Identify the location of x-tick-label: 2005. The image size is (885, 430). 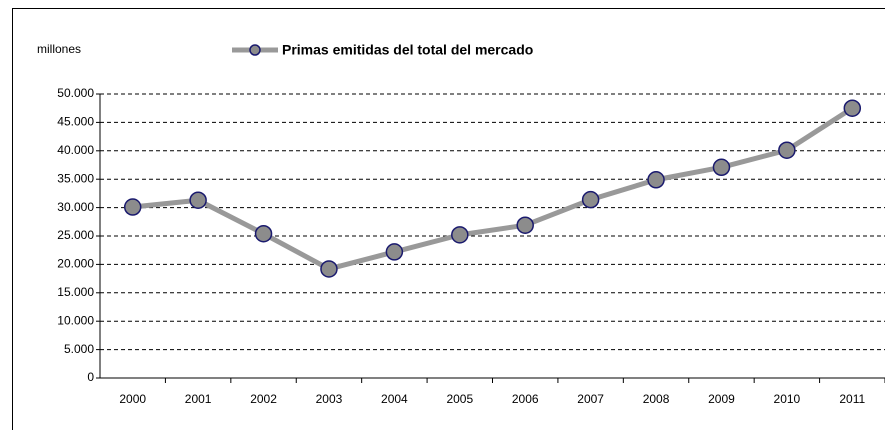
(459, 399).